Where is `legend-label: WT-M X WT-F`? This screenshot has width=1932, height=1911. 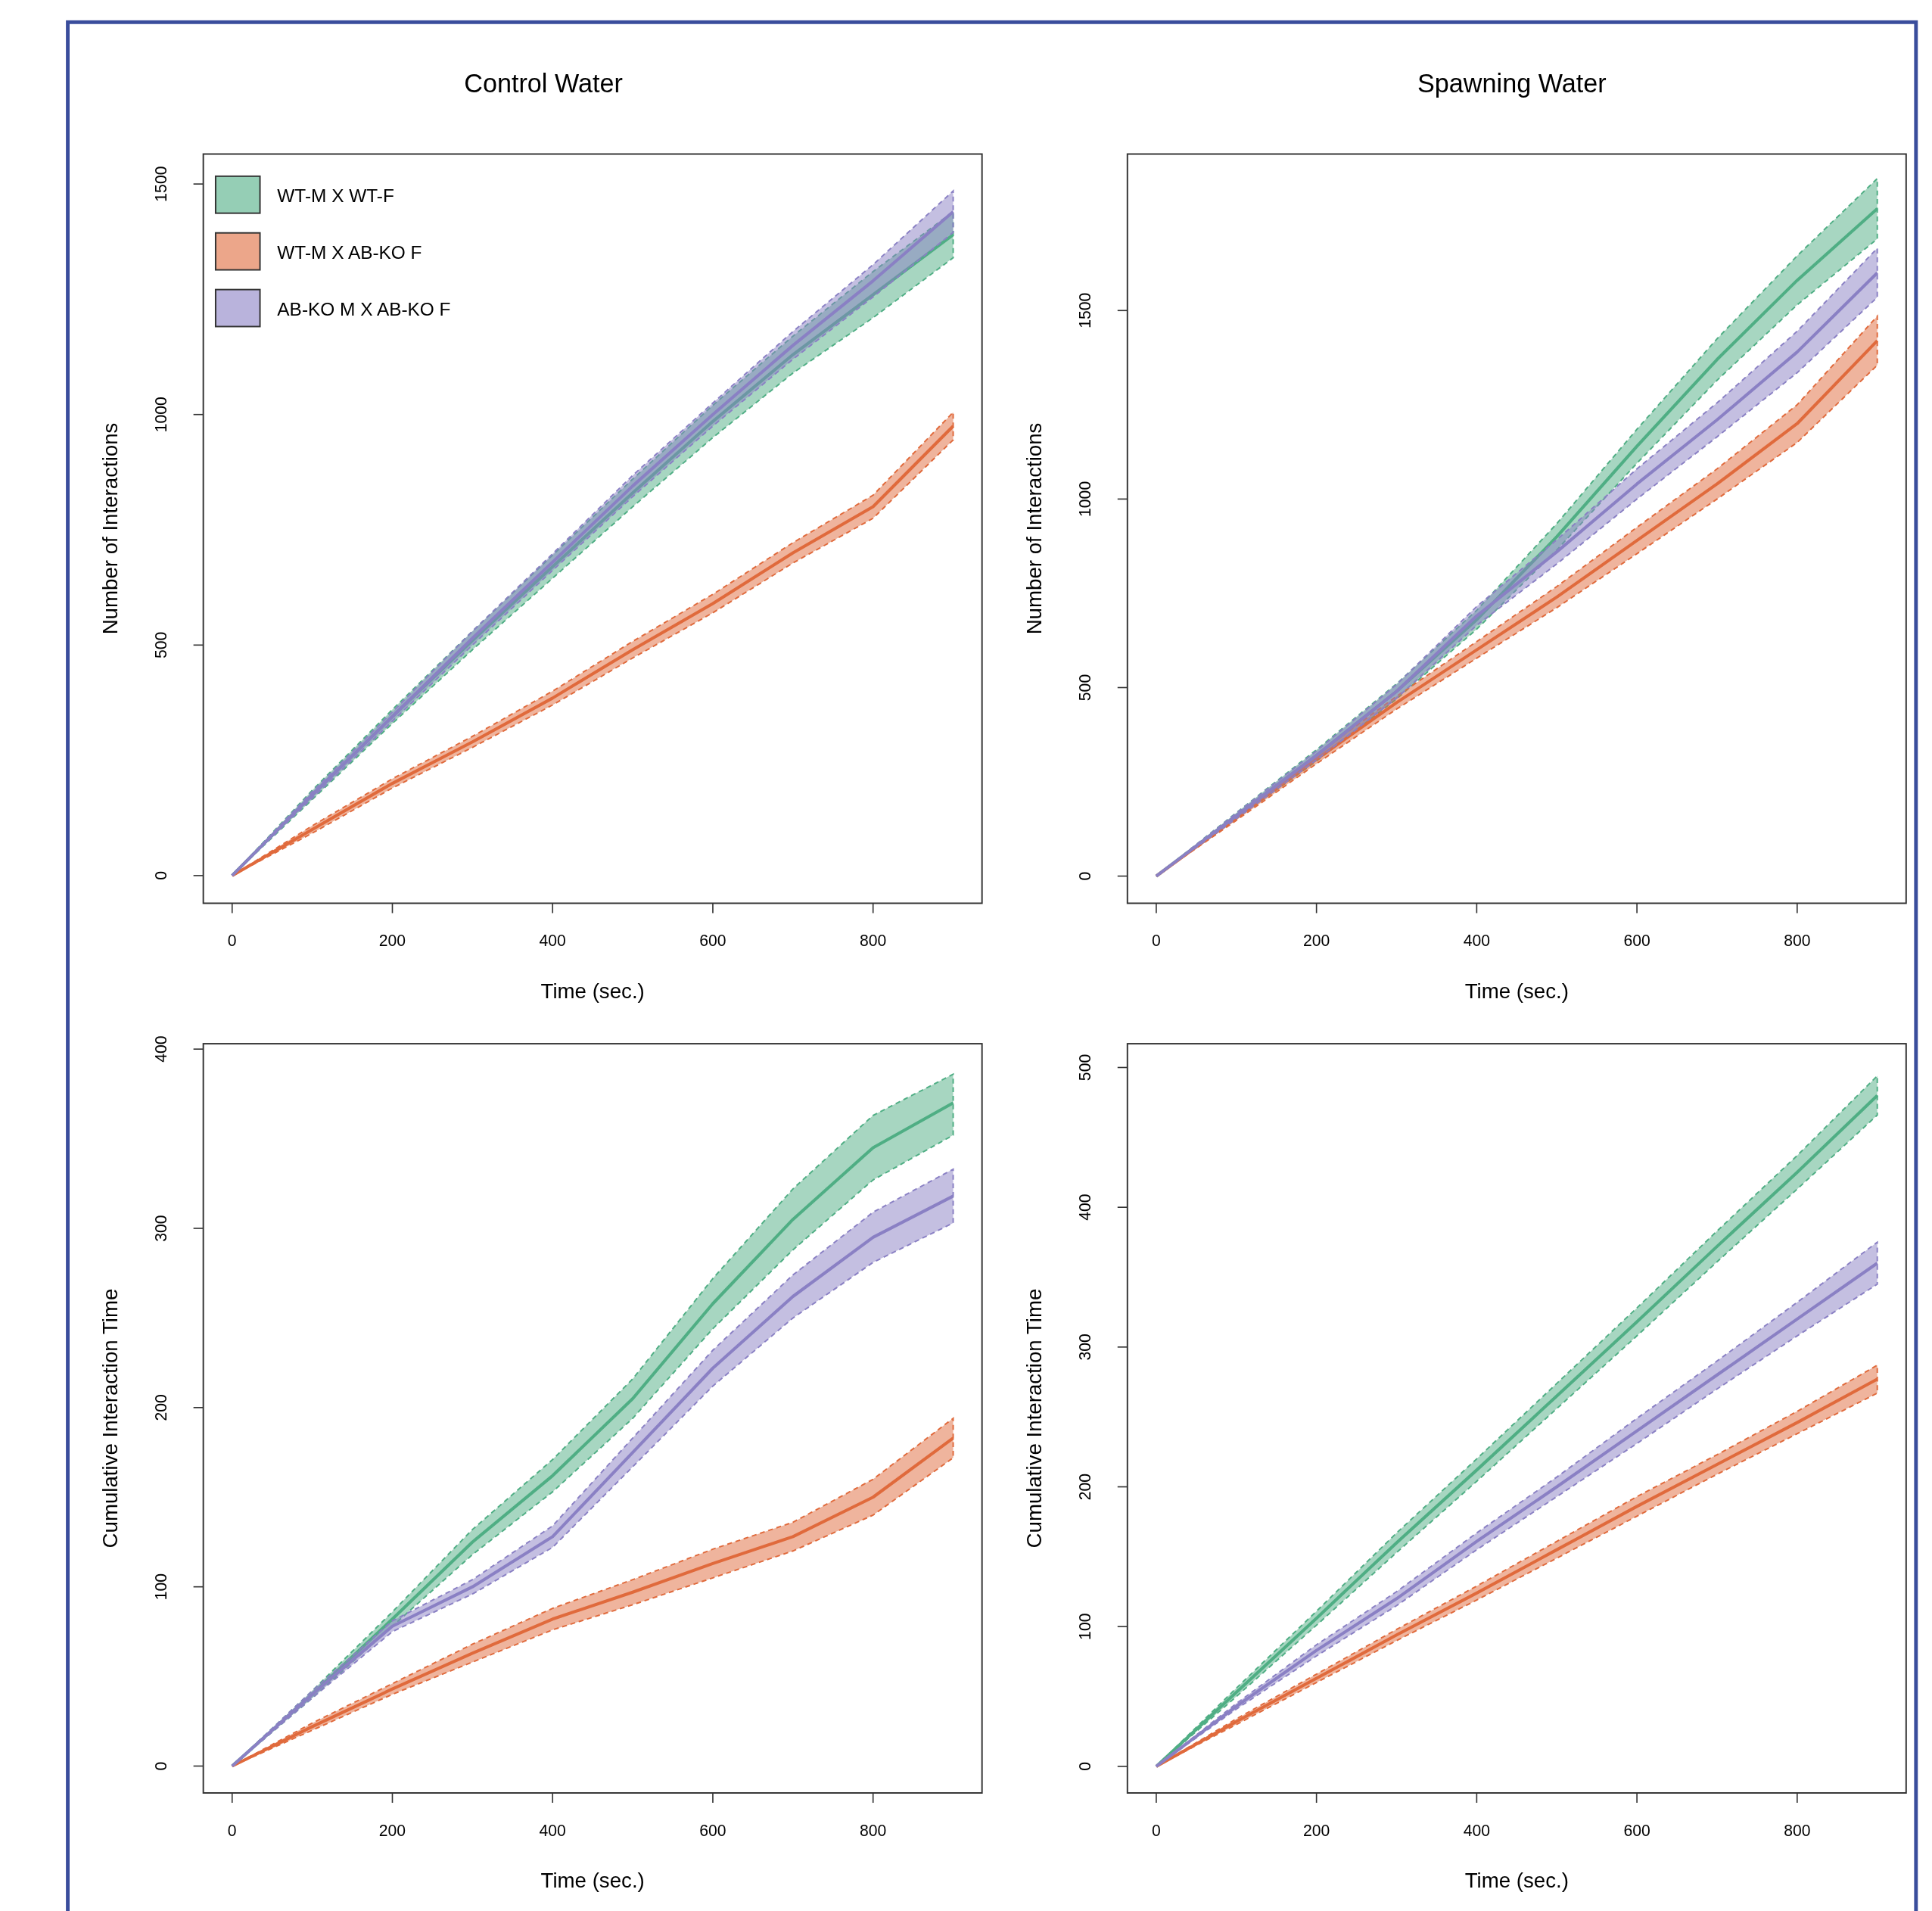
legend-label: WT-M X WT-F is located at coordinates (335, 196).